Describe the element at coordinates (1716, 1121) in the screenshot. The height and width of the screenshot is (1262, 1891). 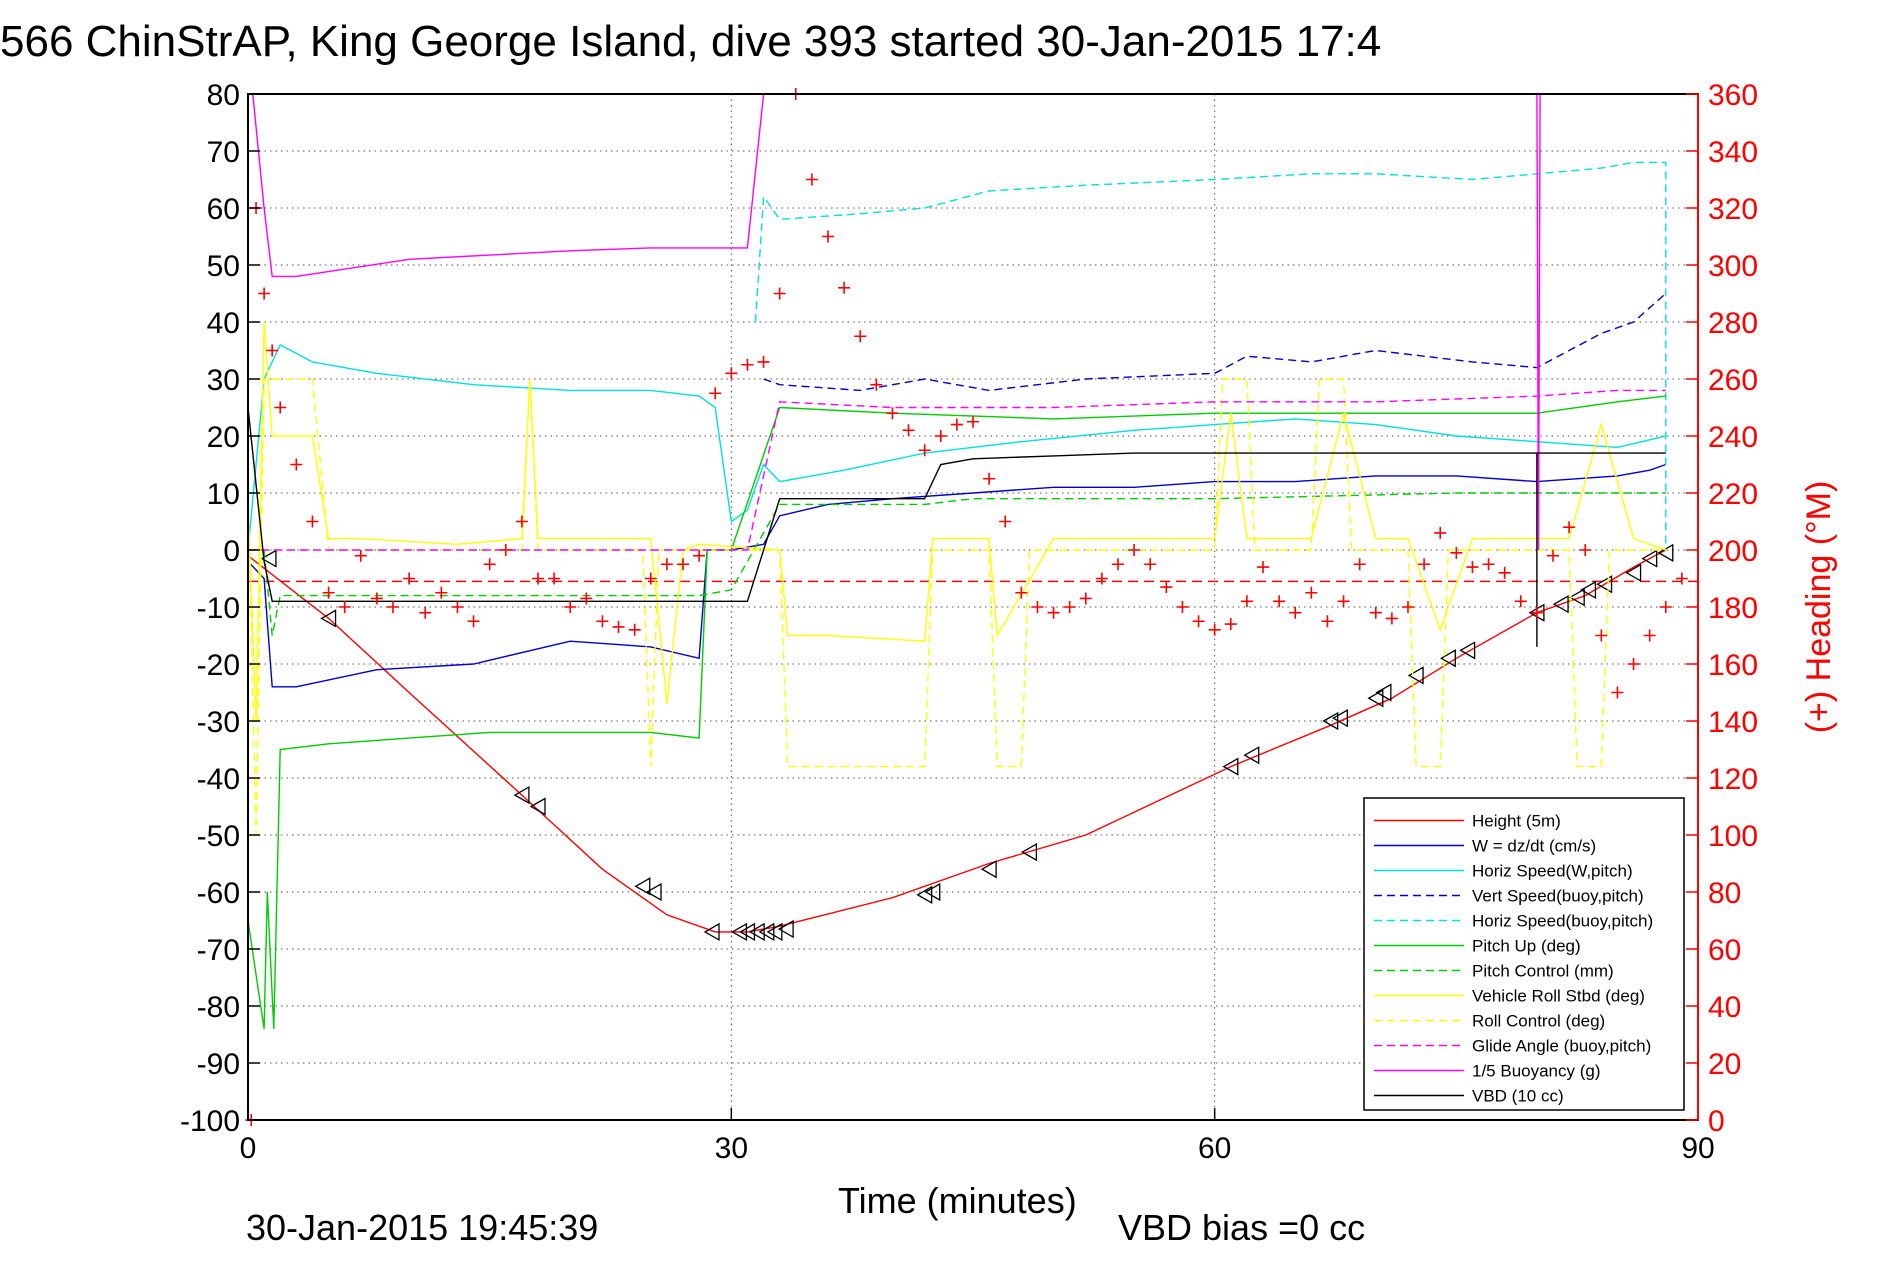
I see `y-tick-label-right: 0` at that location.